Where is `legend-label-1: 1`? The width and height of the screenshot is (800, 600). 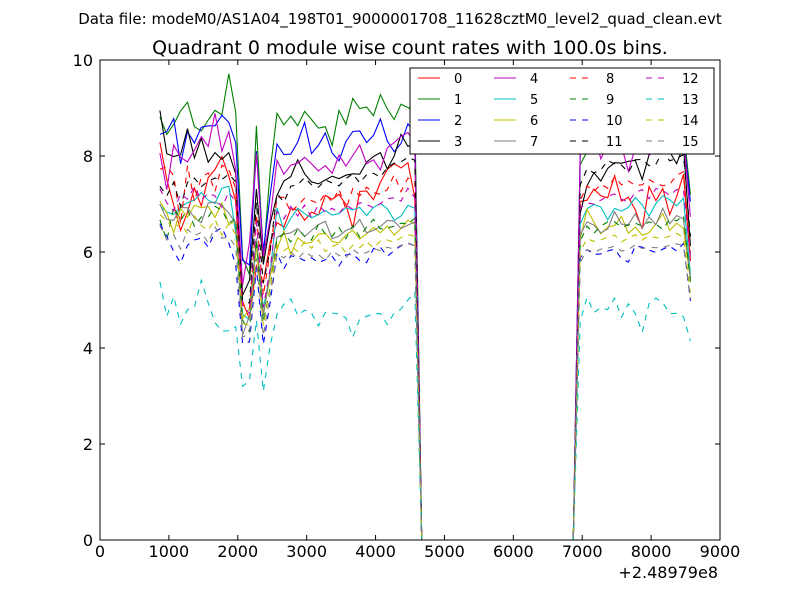 legend-label-1: 1 is located at coordinates (458, 100).